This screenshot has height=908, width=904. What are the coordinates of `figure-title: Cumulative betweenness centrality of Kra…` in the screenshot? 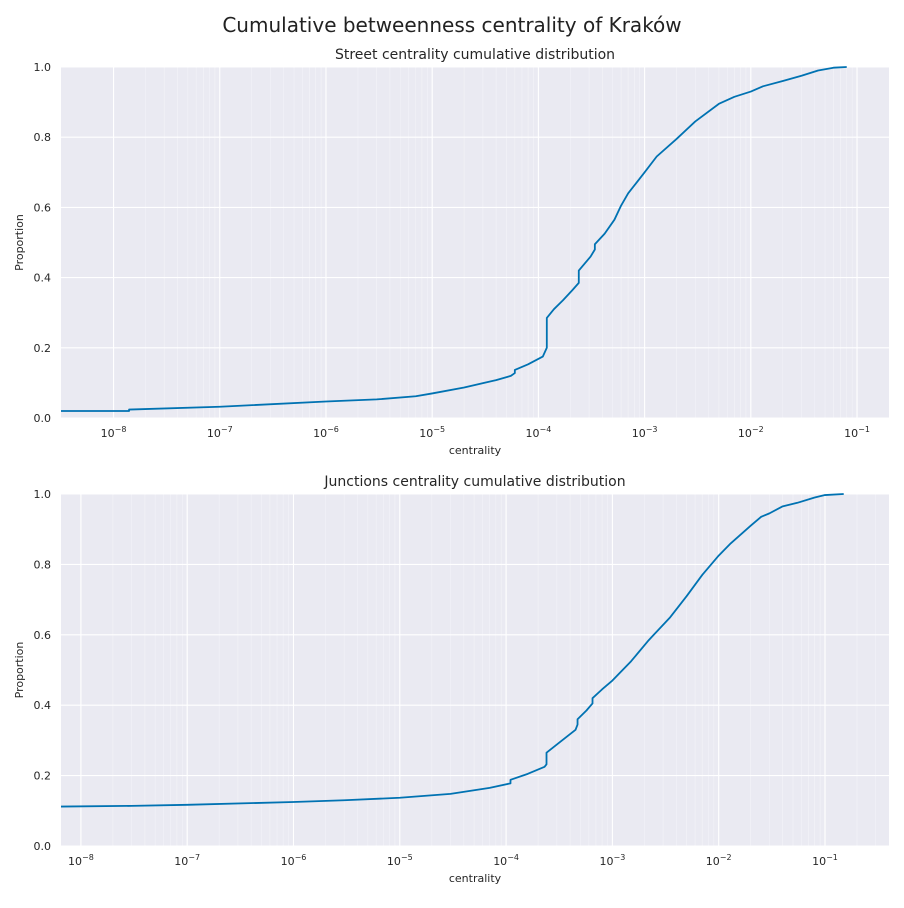 It's located at (452, 25).